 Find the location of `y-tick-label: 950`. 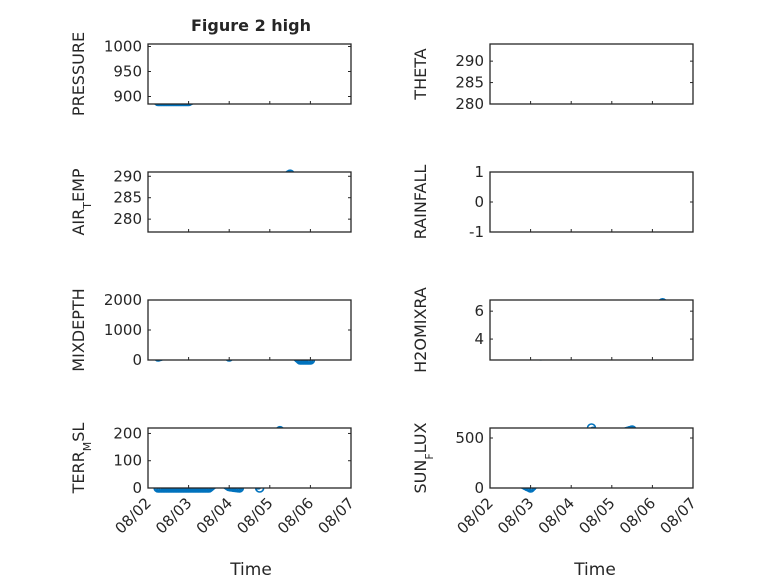

y-tick-label: 950 is located at coordinates (127, 72).